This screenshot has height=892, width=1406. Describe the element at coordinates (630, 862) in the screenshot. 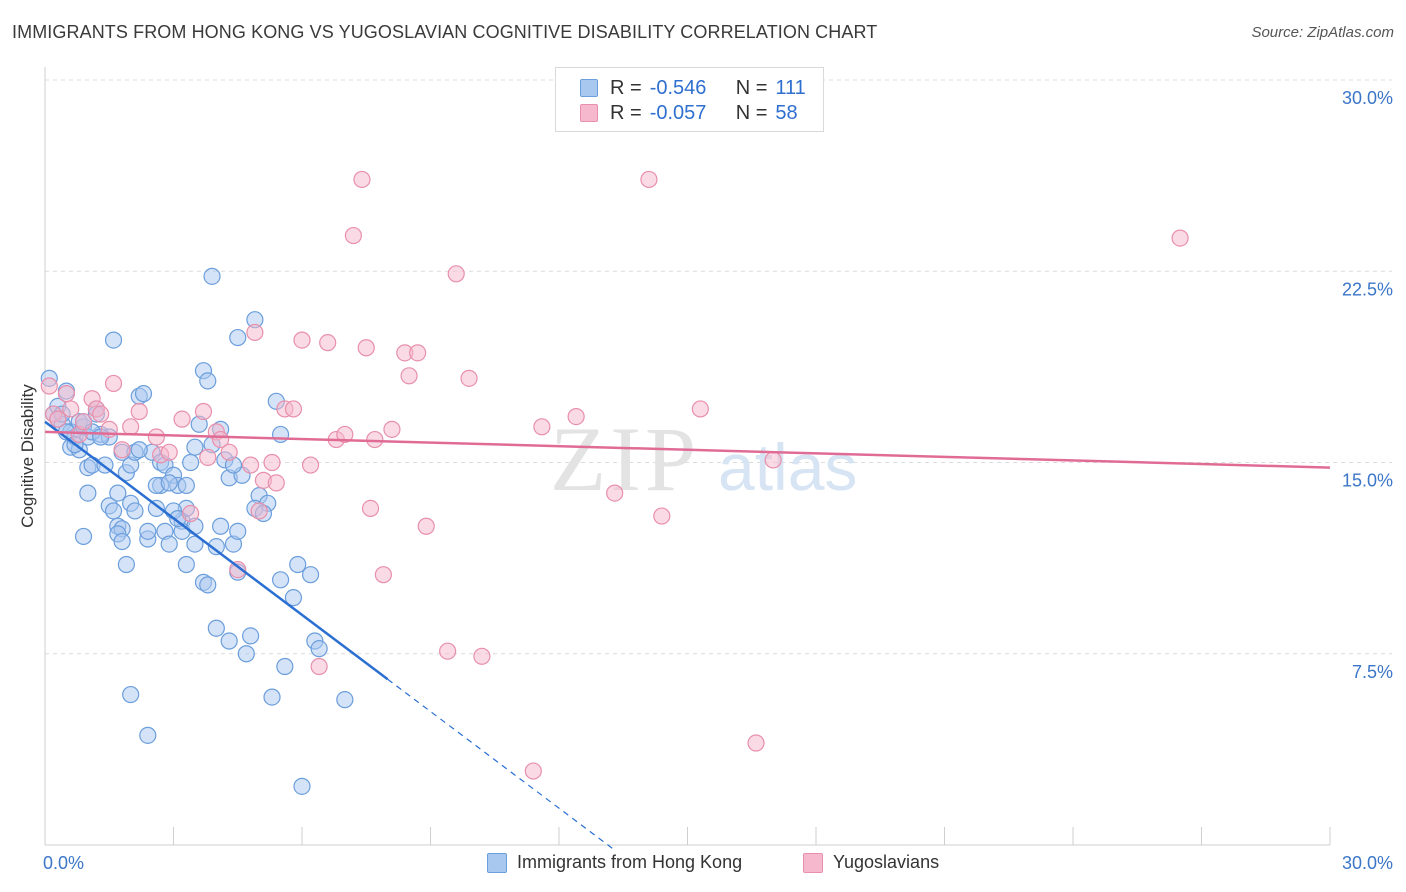

I see `legend-label-hong-kong: Immigrants from Hong Kong` at that location.